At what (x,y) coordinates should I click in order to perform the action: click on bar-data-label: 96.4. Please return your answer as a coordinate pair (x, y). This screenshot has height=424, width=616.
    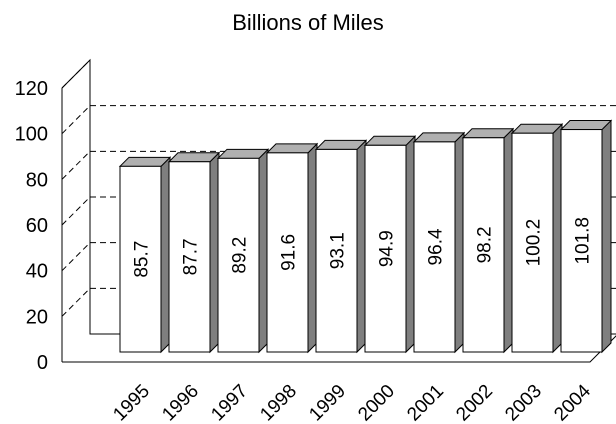
    Looking at the image, I should click on (436, 246).